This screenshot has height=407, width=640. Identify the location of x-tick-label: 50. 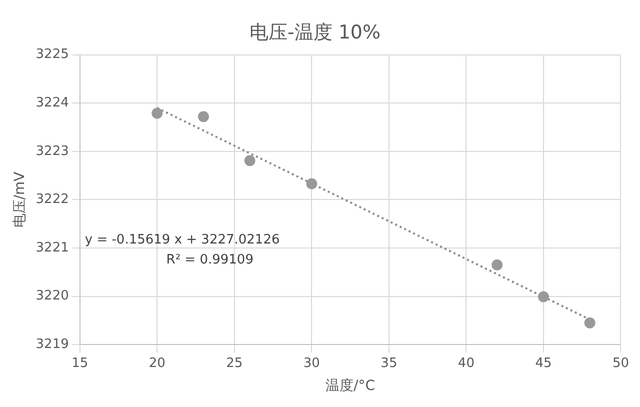
(620, 363).